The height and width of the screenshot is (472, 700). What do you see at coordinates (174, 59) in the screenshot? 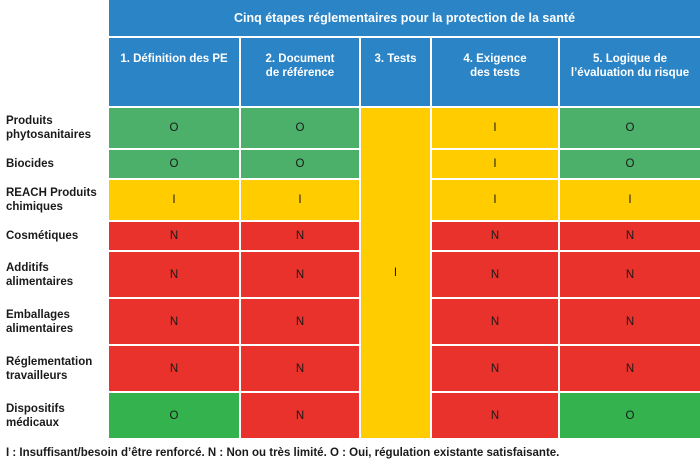
I see `column-header-line: 1. Définition des PE` at bounding box center [174, 59].